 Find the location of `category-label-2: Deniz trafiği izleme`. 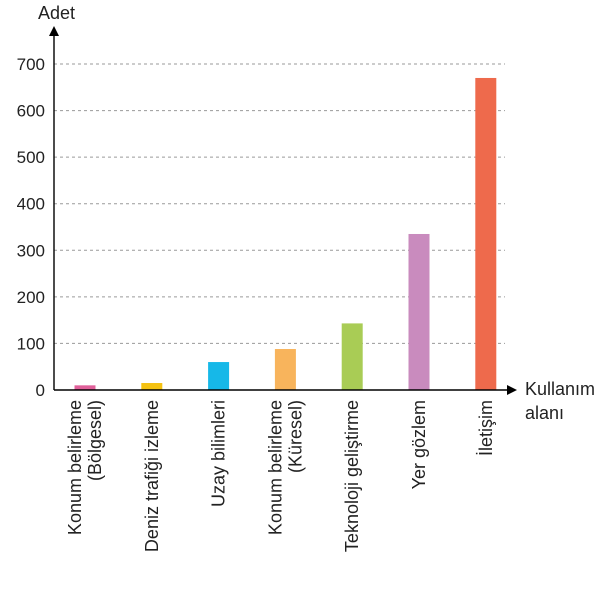

category-label-2: Deniz trafiği izleme is located at coordinates (152, 476).